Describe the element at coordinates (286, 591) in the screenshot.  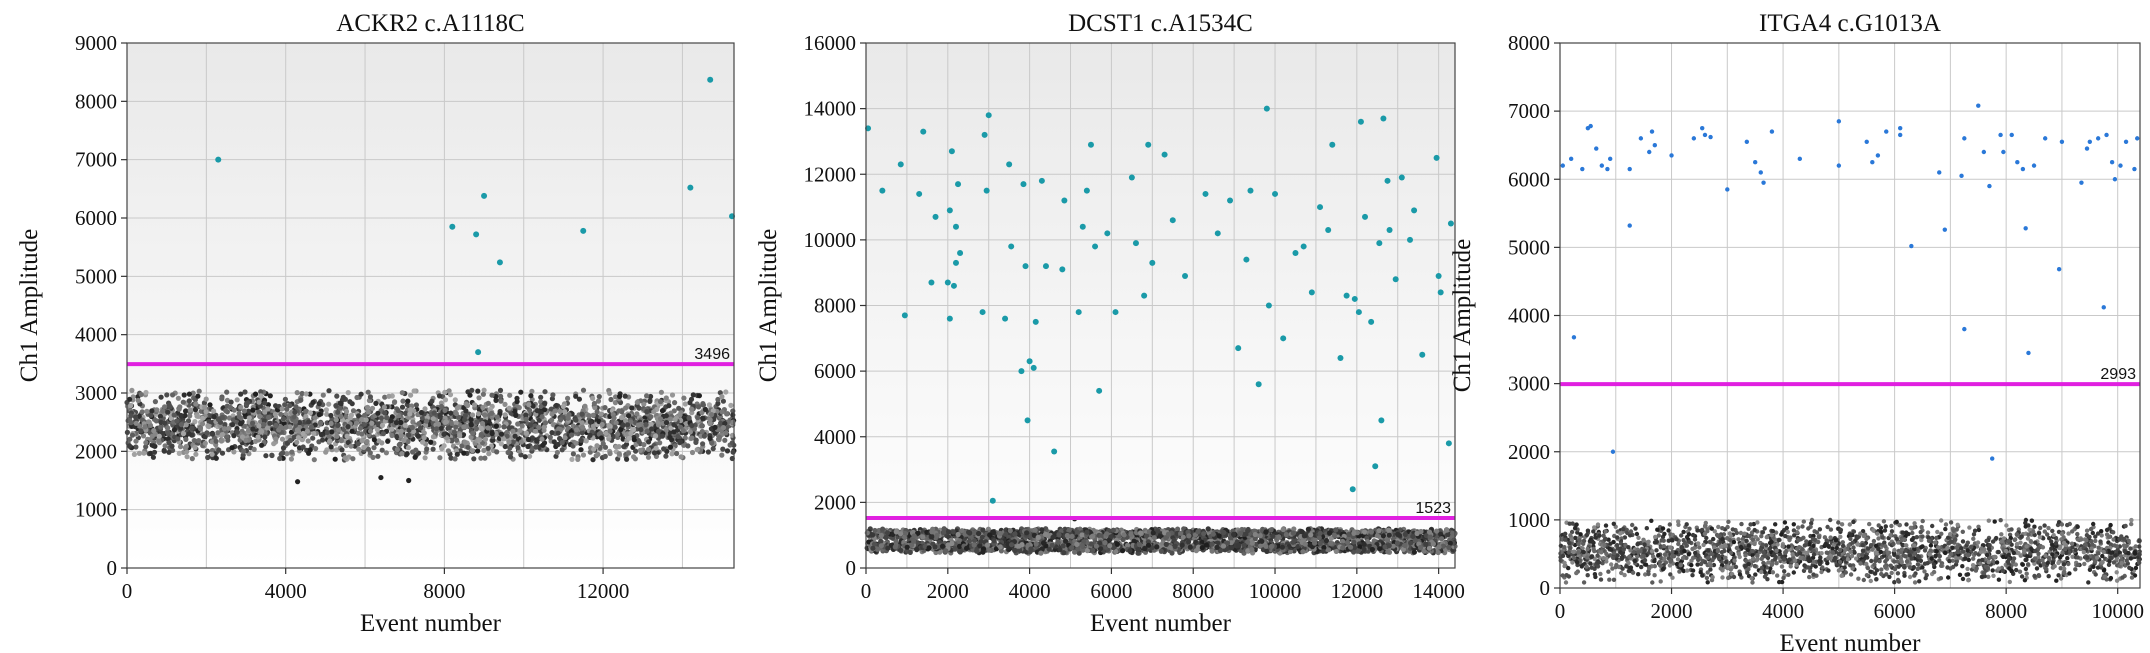
I see `x-tick-label: 4000` at that location.